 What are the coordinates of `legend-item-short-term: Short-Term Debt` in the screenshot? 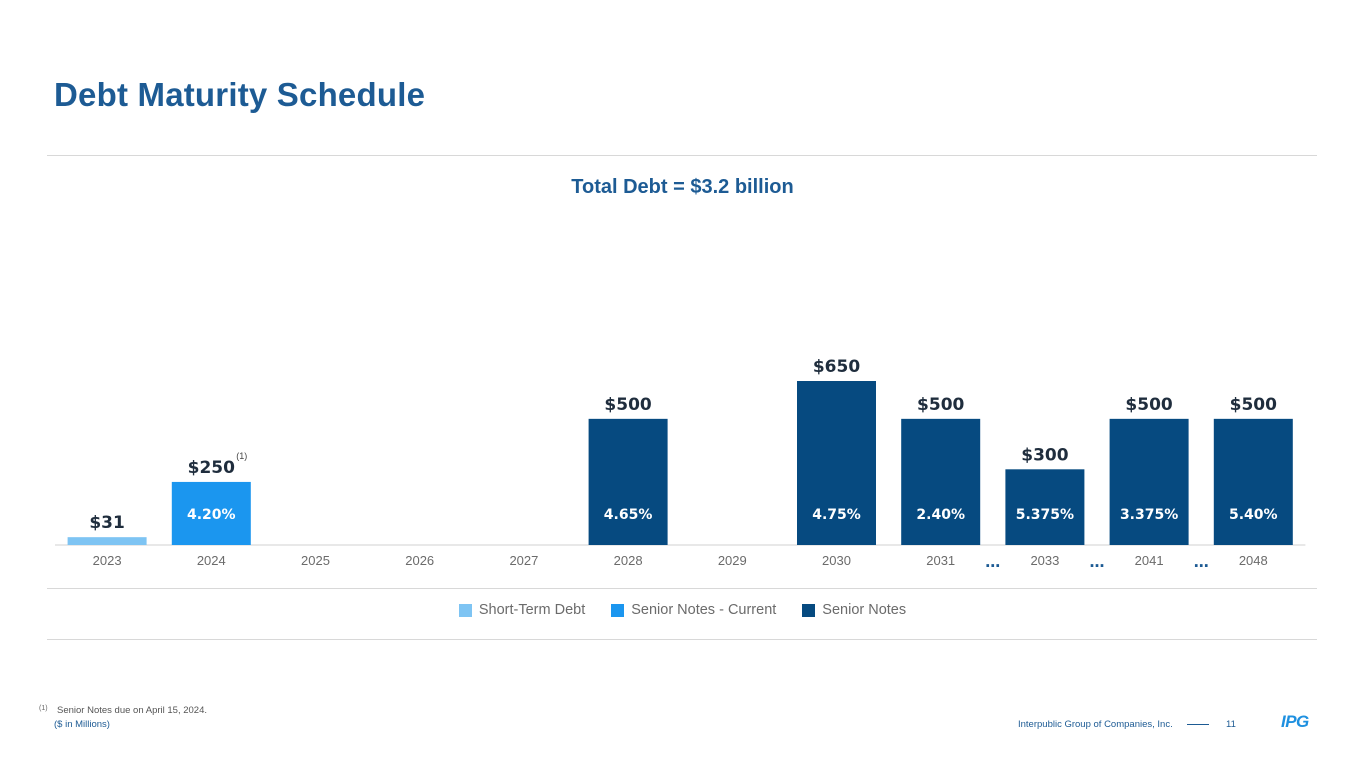 It's located at (522, 610).